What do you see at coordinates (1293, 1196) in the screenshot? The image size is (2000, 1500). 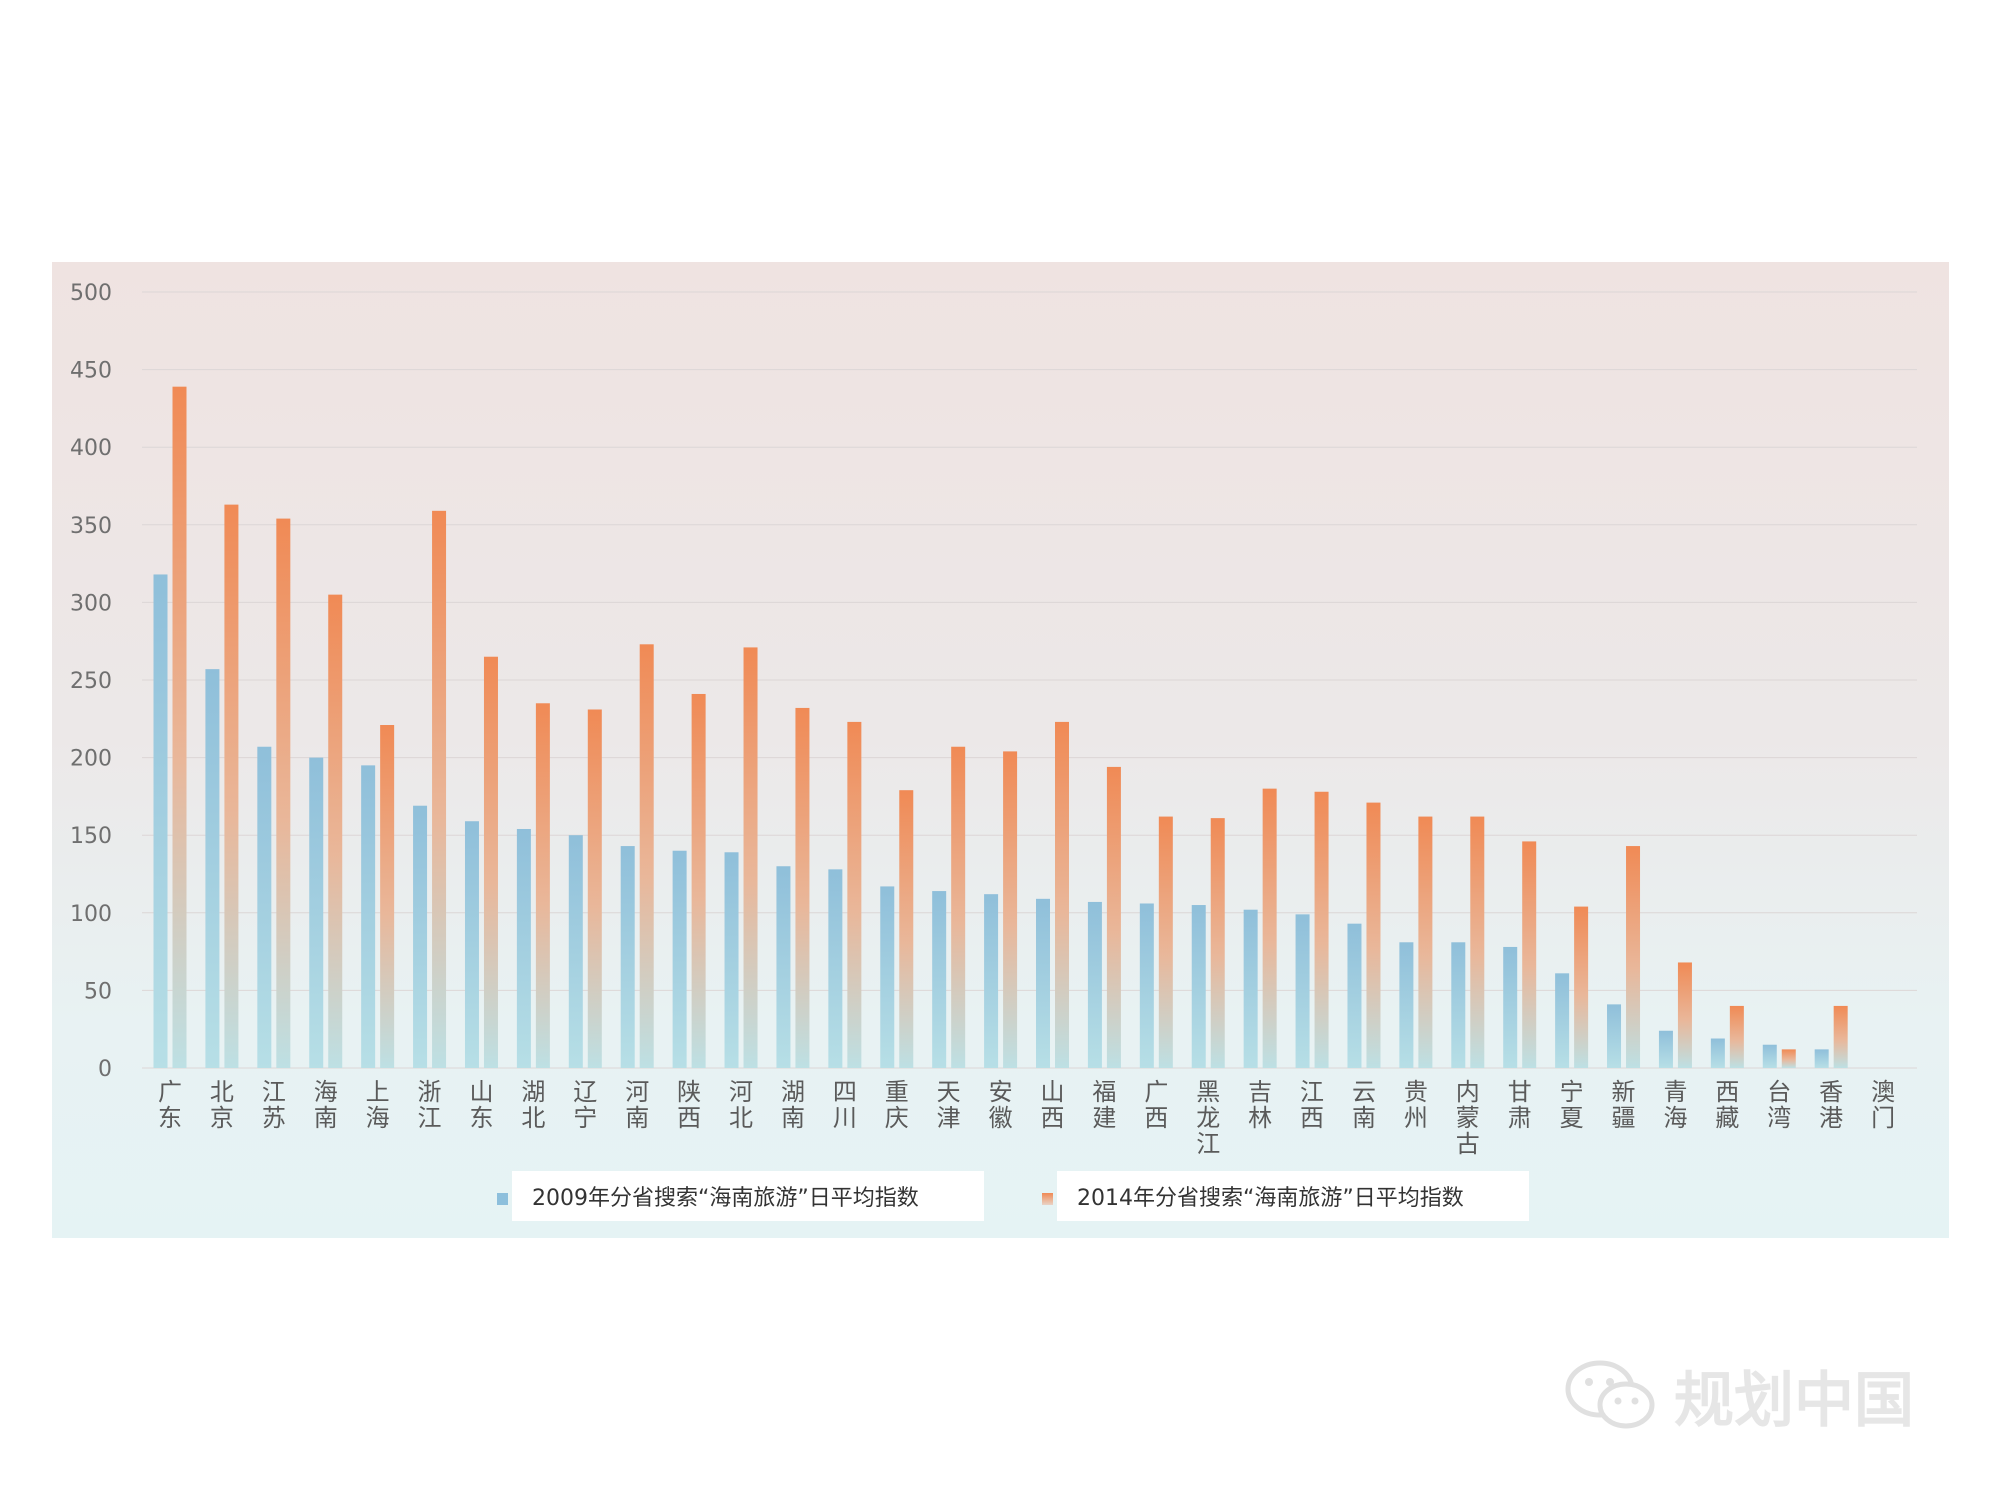 I see `legend-item-2014: 2014年分省搜索“海南旅游”日平均指数` at bounding box center [1293, 1196].